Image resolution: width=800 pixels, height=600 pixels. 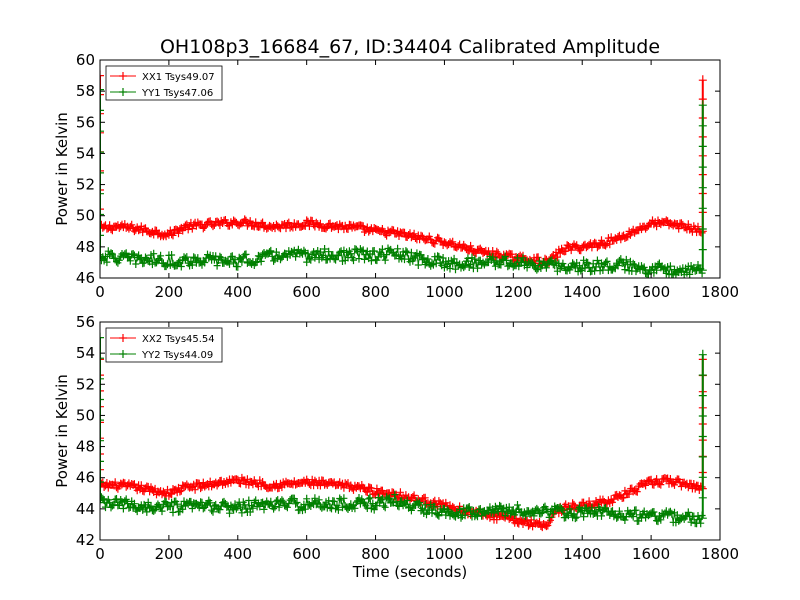 I want to click on top-legend-yy1-label: YY1 Tsys47.06, so click(x=177, y=93).